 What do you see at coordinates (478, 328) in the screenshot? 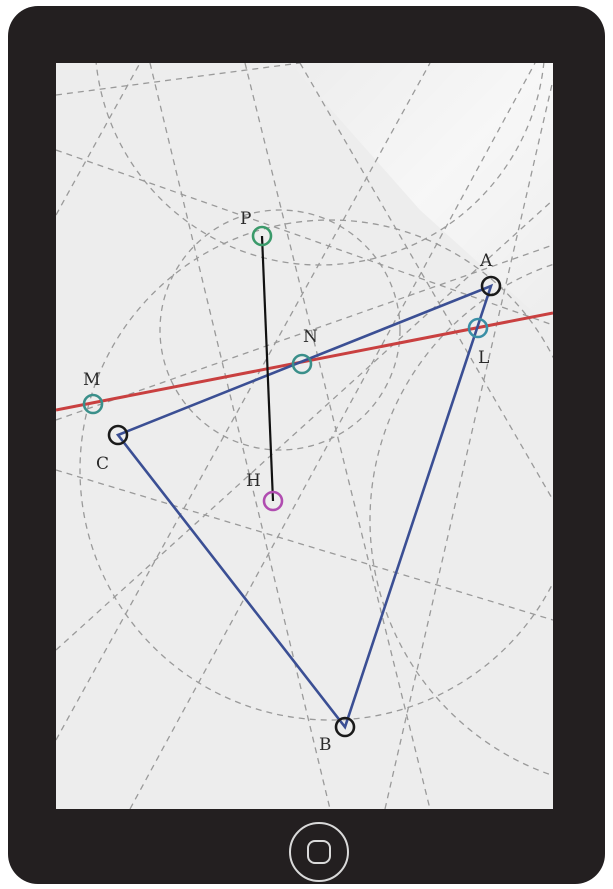
I see `point-l` at bounding box center [478, 328].